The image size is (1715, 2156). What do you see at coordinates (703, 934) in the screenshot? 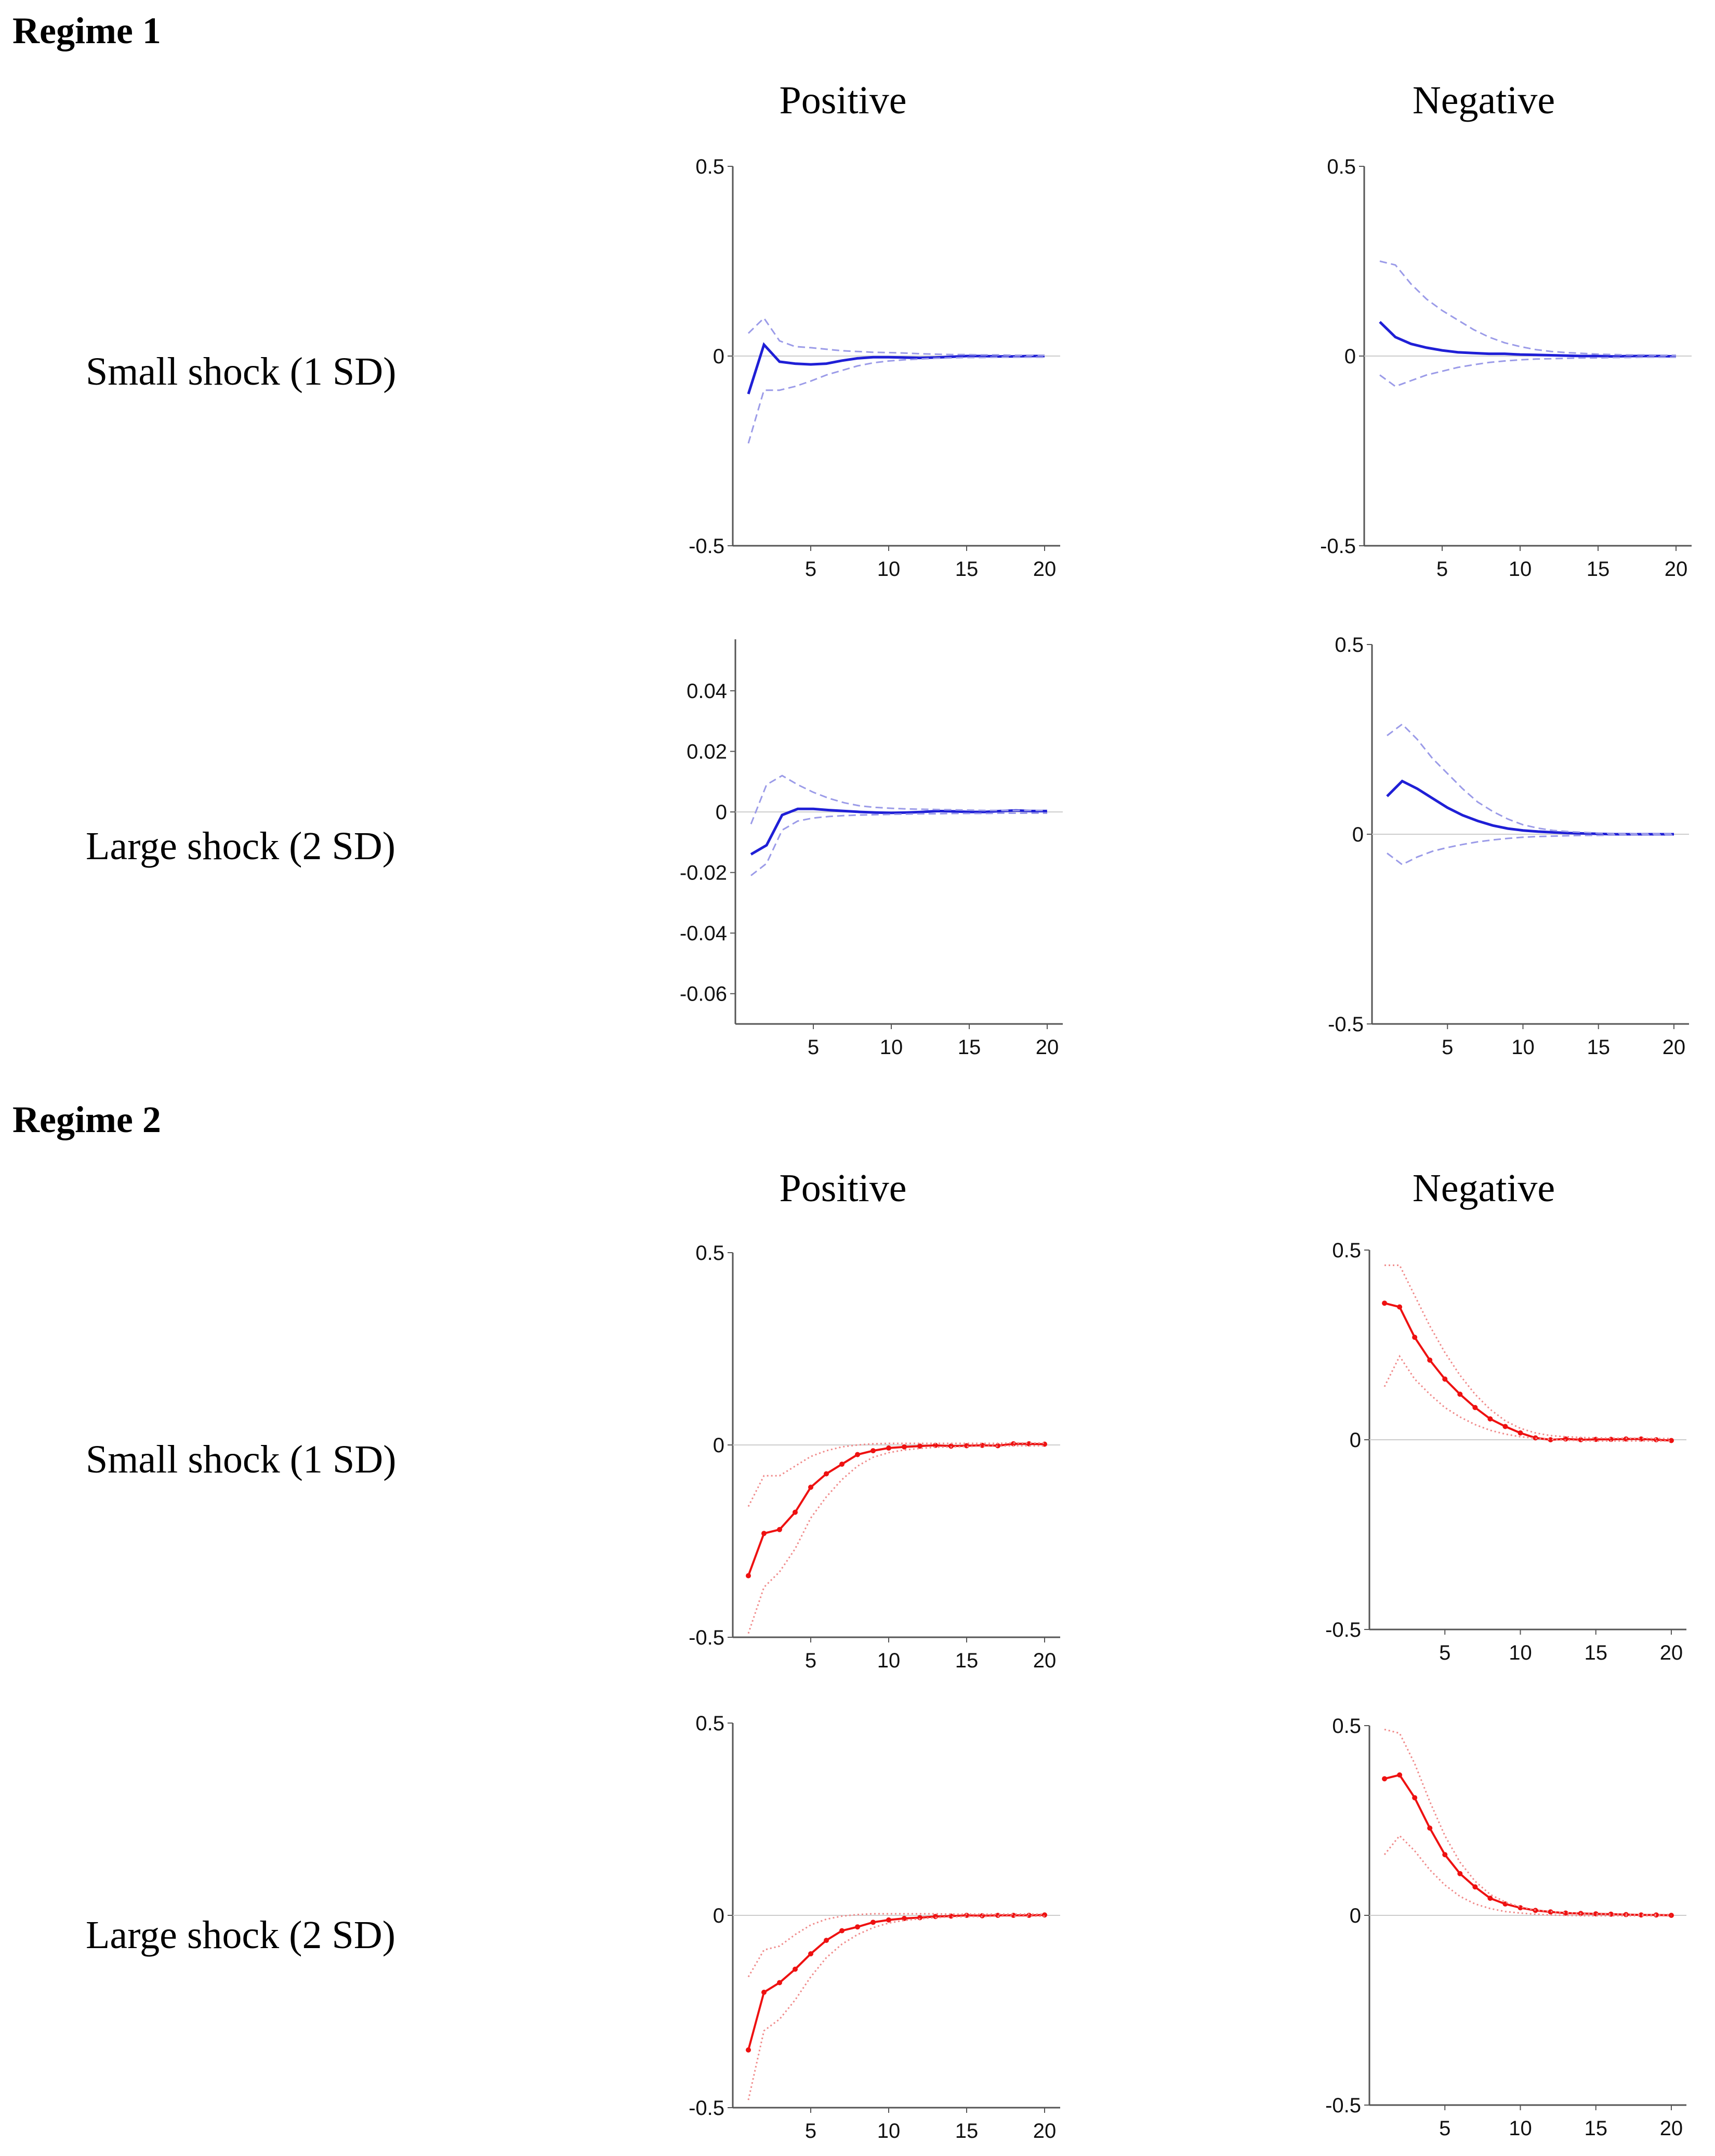
I see `y-tick-label: -0.04` at bounding box center [703, 934].